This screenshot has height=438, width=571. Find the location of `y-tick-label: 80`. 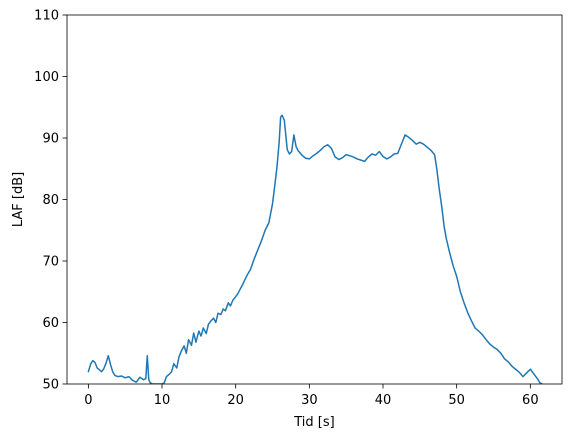

y-tick-label: 80 is located at coordinates (50, 200).